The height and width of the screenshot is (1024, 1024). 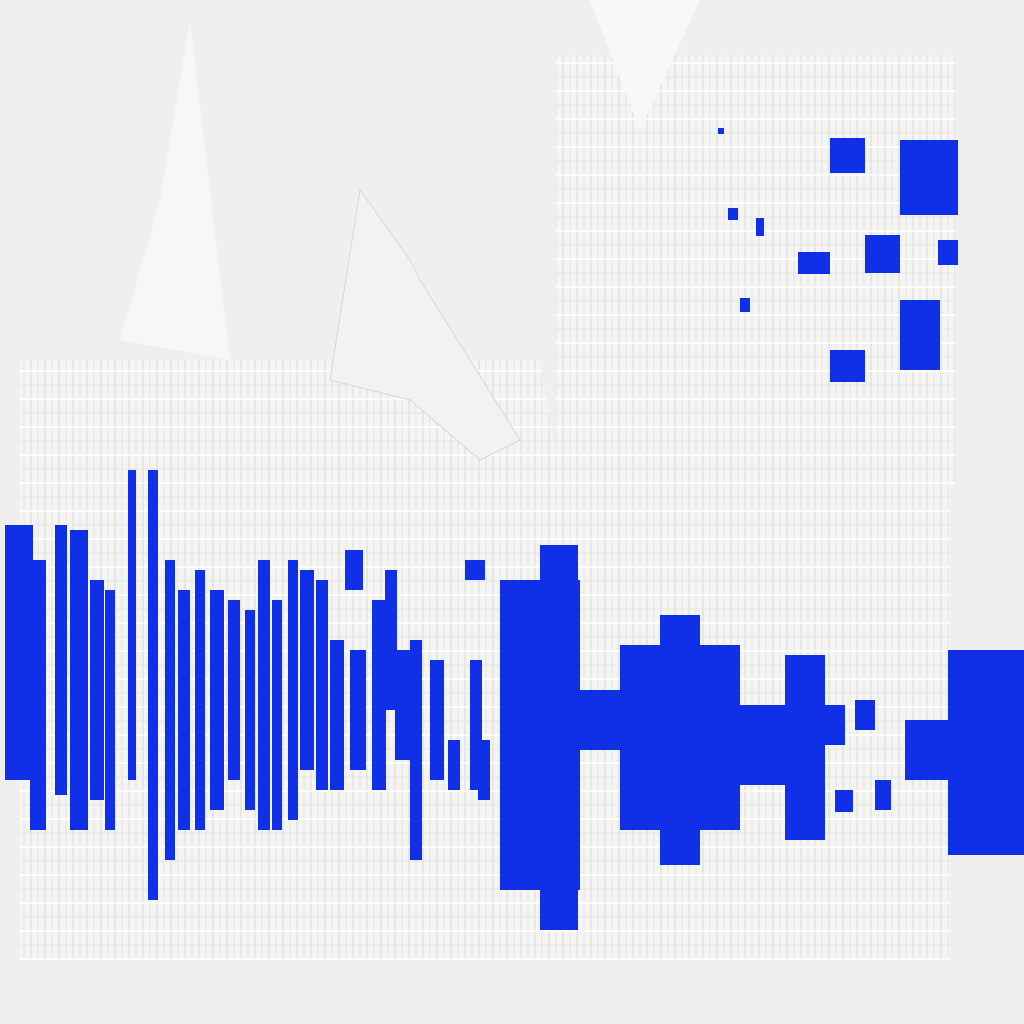 I want to click on center-motif-nub, so click(x=835, y=725).